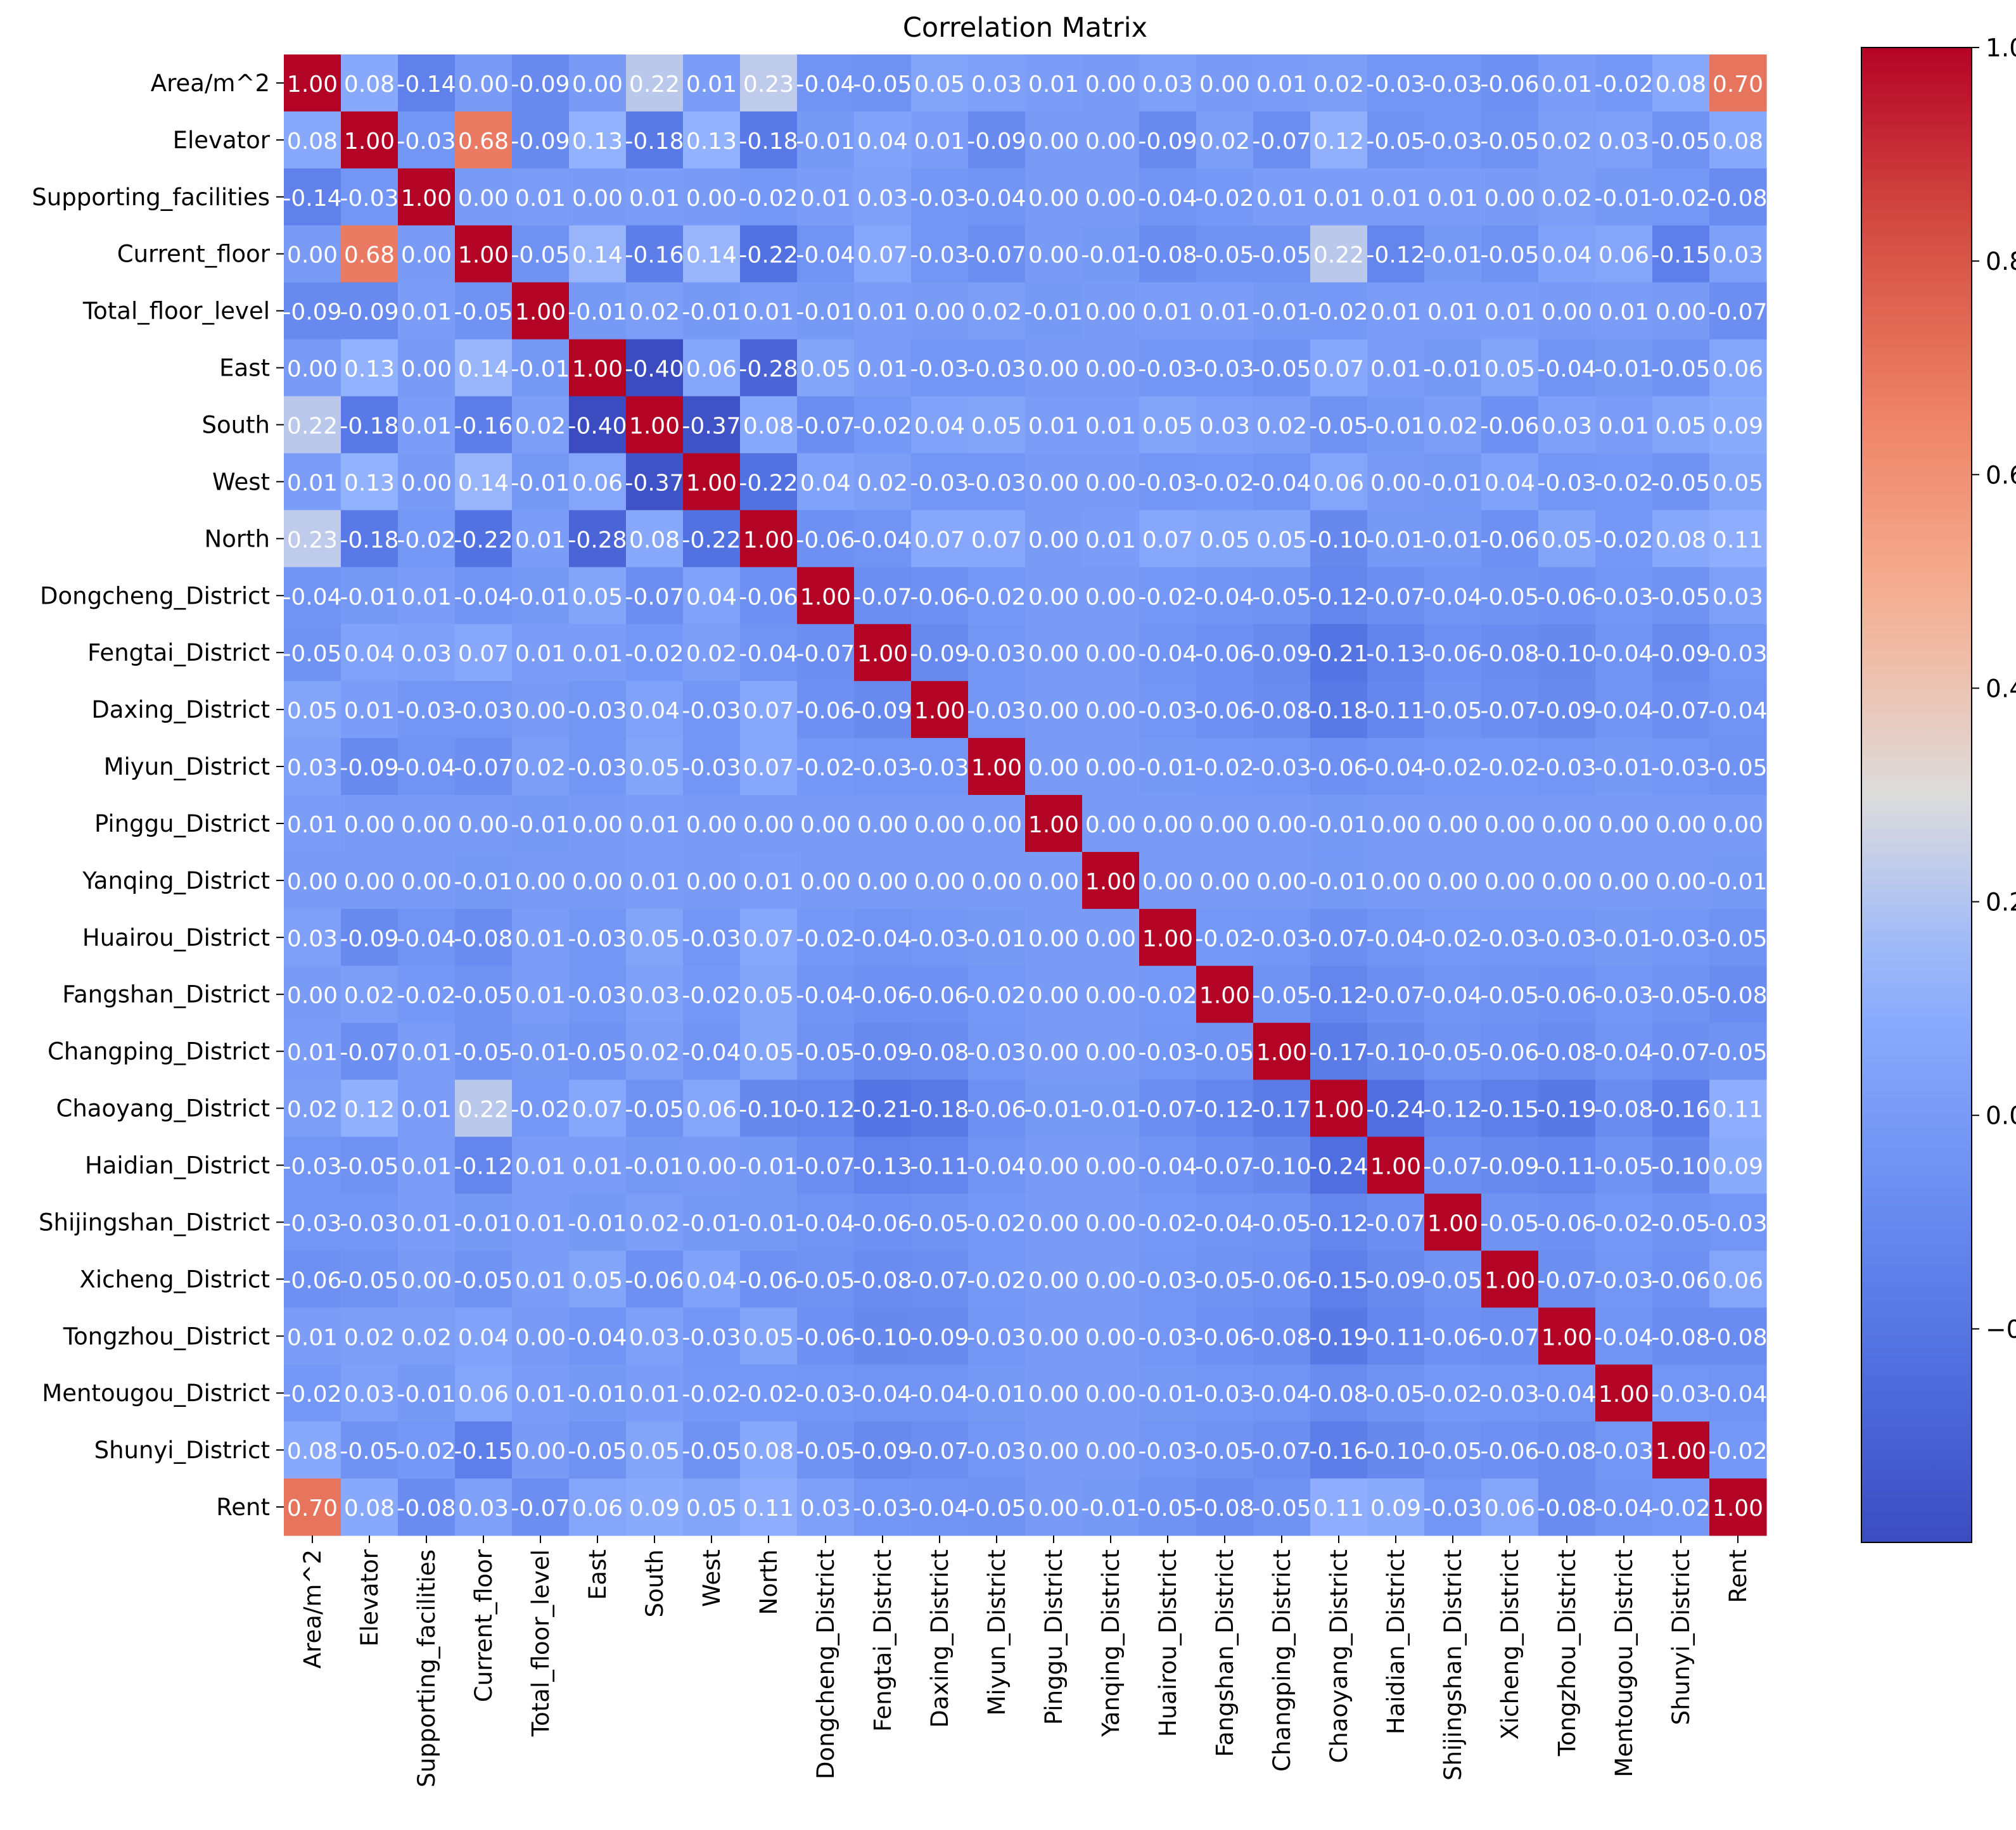 The height and width of the screenshot is (1830, 2016). I want to click on cell-value-label: -0.01, so click(1110, 256).